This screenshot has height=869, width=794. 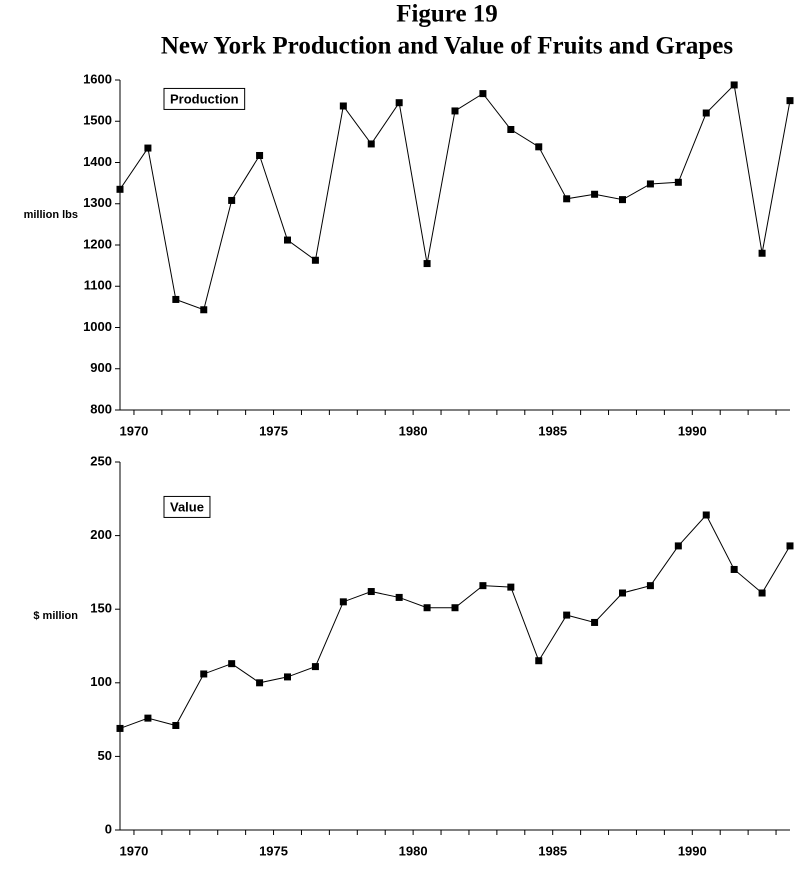 What do you see at coordinates (51, 215) in the screenshot?
I see `y-axis-label: million lbs` at bounding box center [51, 215].